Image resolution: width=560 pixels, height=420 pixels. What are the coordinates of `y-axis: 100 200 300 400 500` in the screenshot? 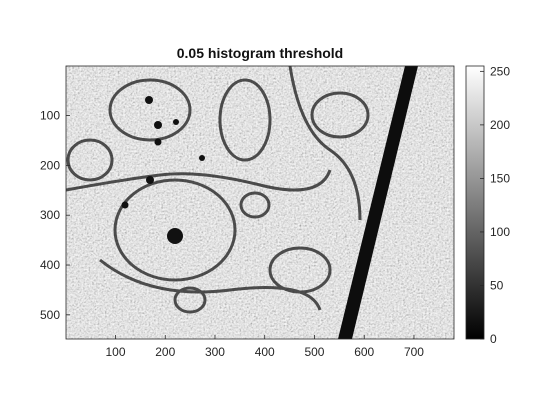 It's located at (55, 215).